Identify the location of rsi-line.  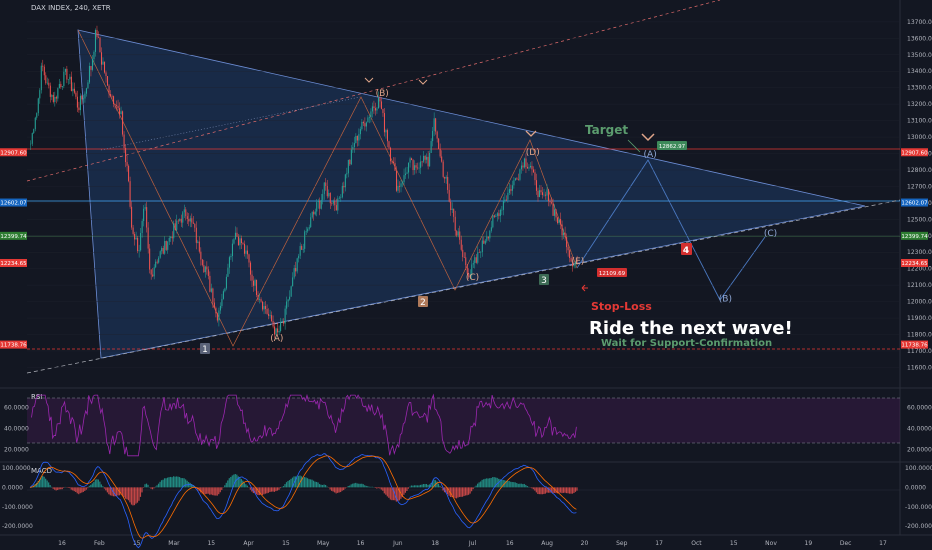
(304, 425).